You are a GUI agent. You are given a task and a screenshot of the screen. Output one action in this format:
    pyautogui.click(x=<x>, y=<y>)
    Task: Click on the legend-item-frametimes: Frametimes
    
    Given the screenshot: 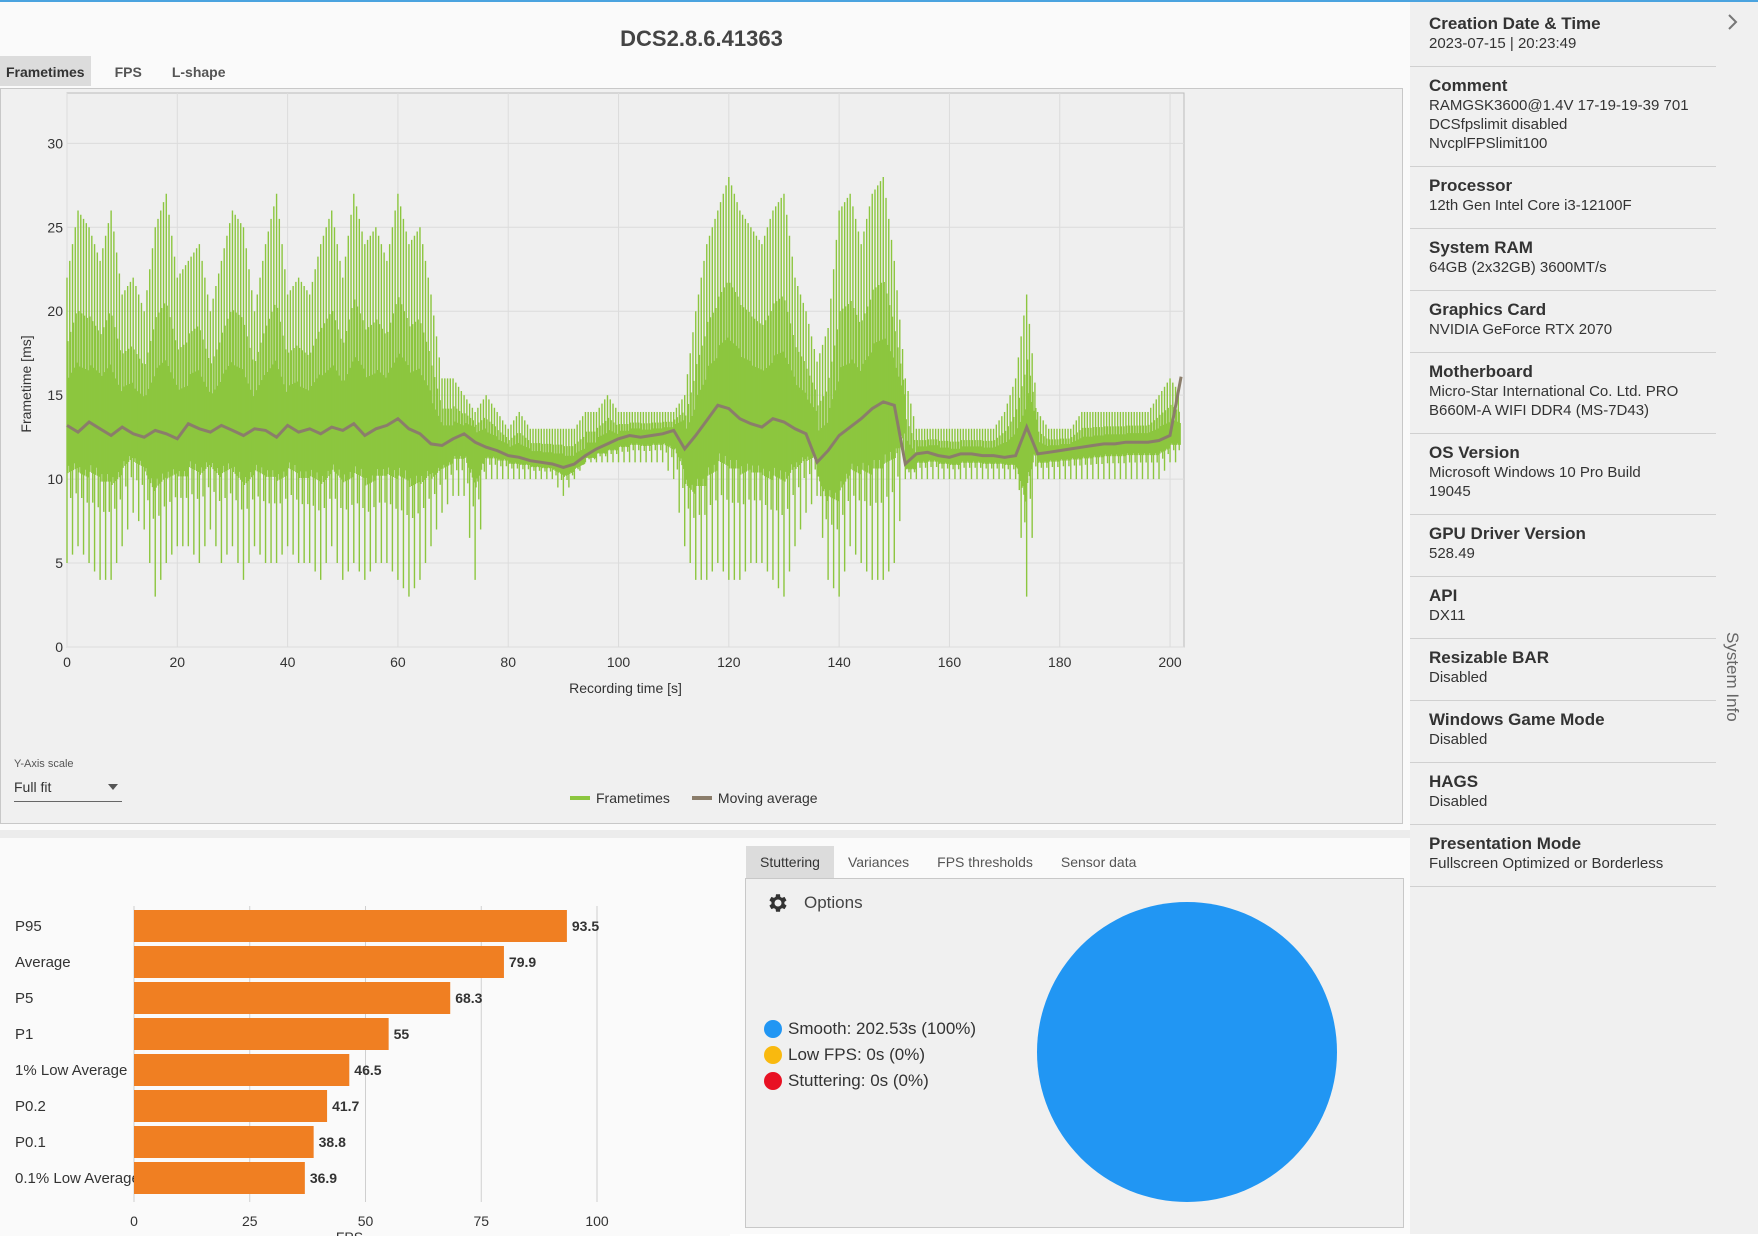 What is the action you would take?
    pyautogui.click(x=620, y=798)
    